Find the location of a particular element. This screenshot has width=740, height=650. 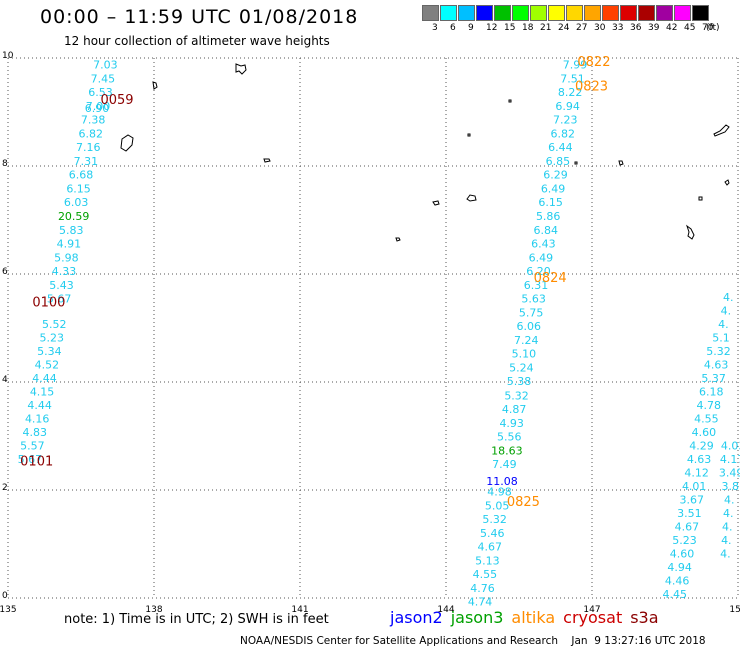

swh-value-label: 5.98 is located at coordinates (66, 258).